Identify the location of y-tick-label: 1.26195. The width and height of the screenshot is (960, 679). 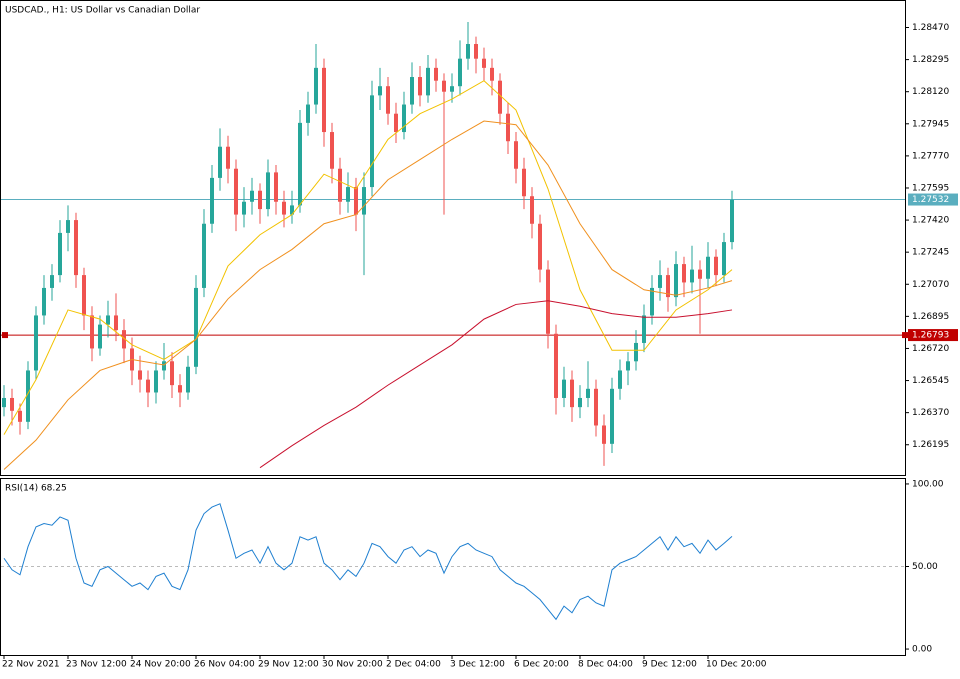
(930, 445).